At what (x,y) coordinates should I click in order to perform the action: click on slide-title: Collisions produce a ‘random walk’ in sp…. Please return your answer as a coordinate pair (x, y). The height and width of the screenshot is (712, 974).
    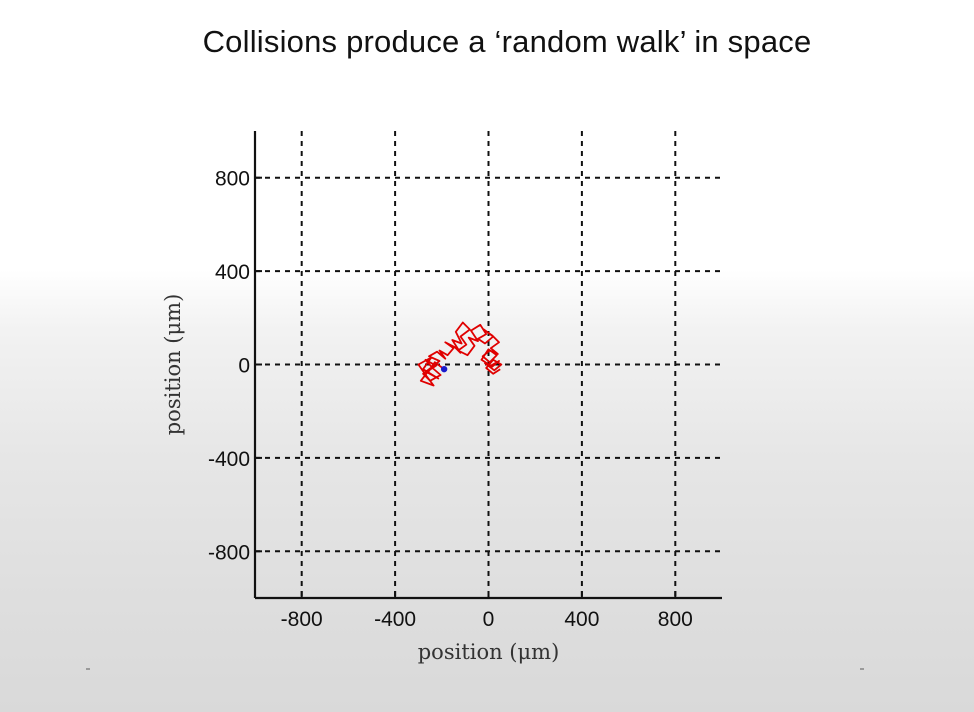
    Looking at the image, I should click on (507, 41).